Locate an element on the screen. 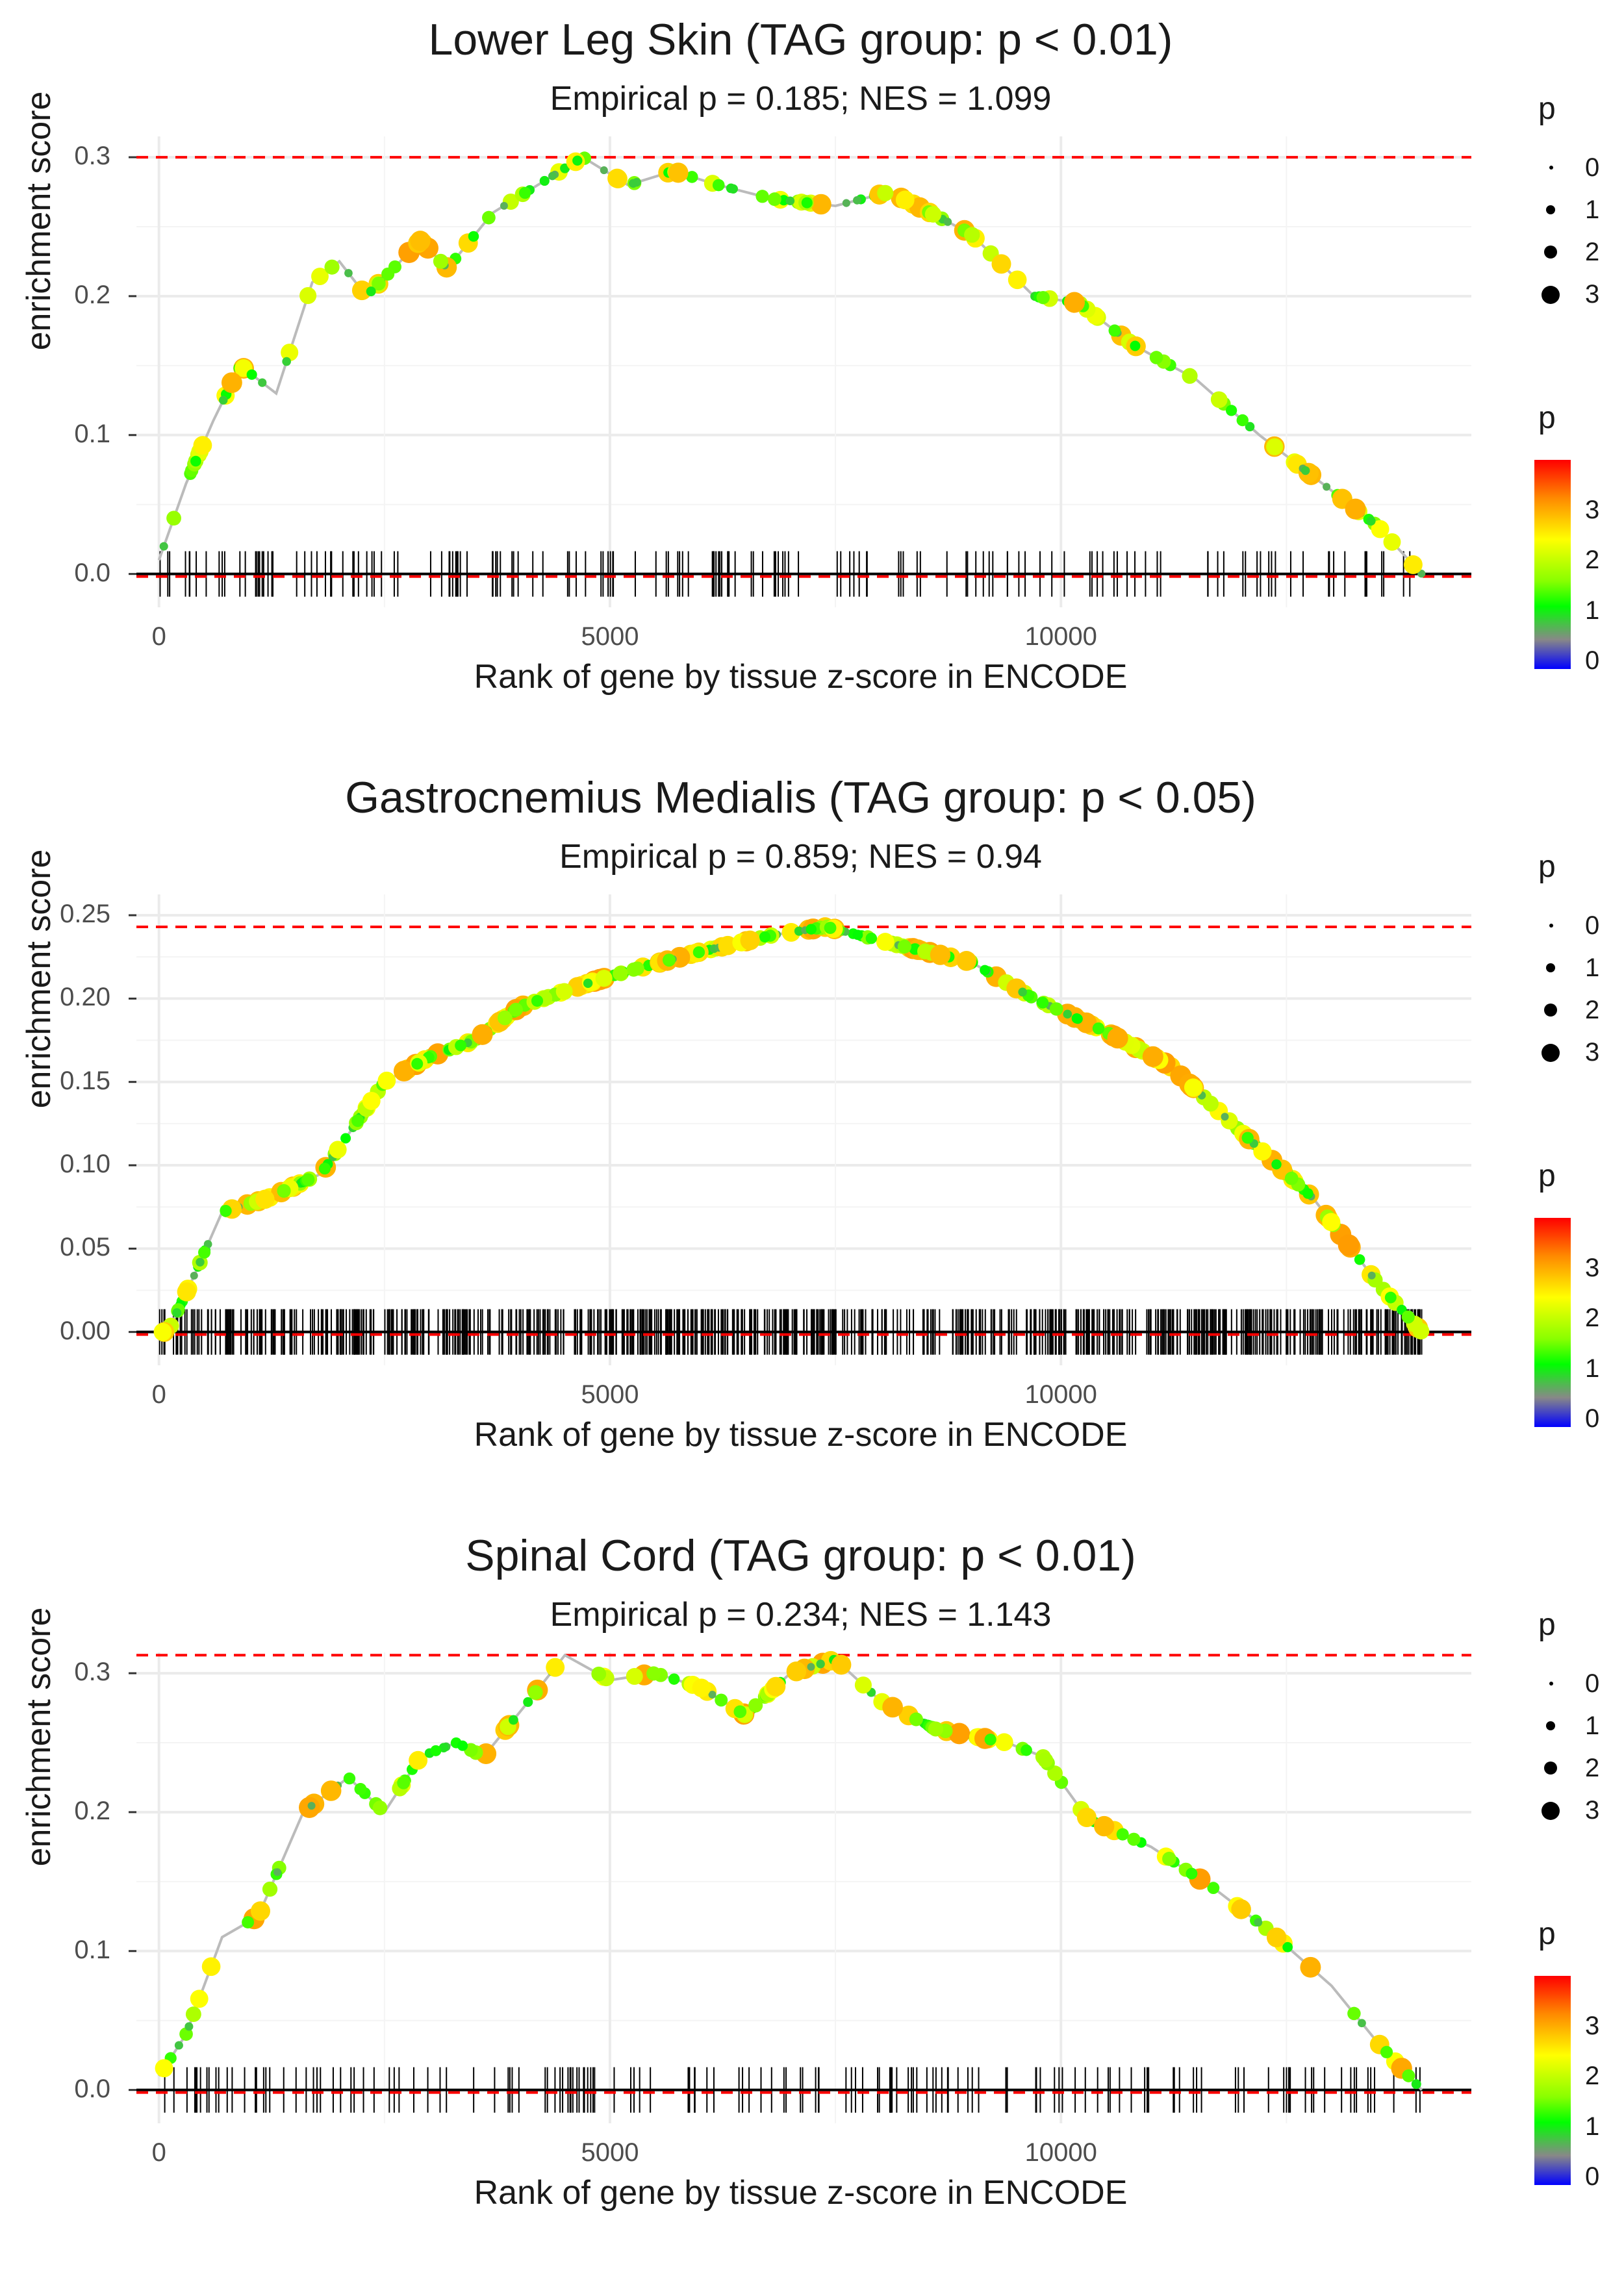  color-bar is located at coordinates (1552, 564).